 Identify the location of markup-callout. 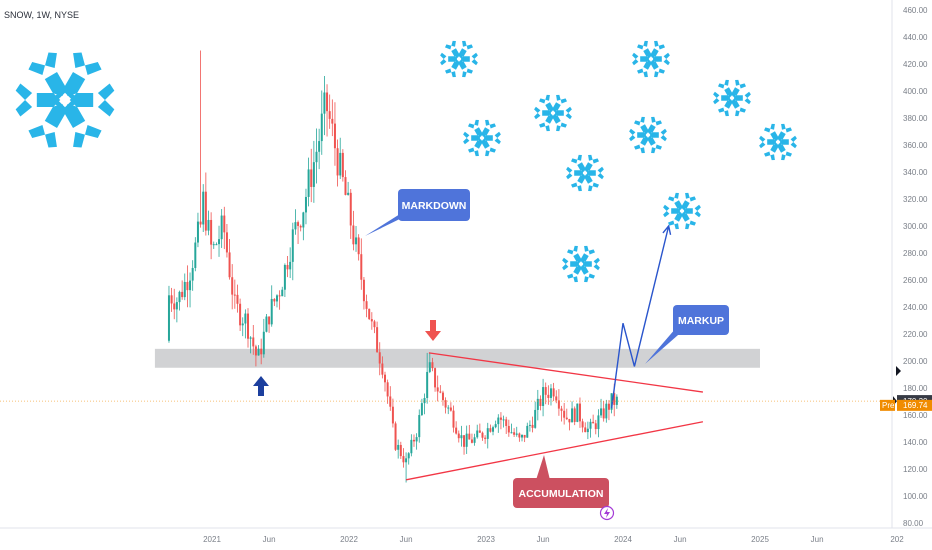
(701, 320).